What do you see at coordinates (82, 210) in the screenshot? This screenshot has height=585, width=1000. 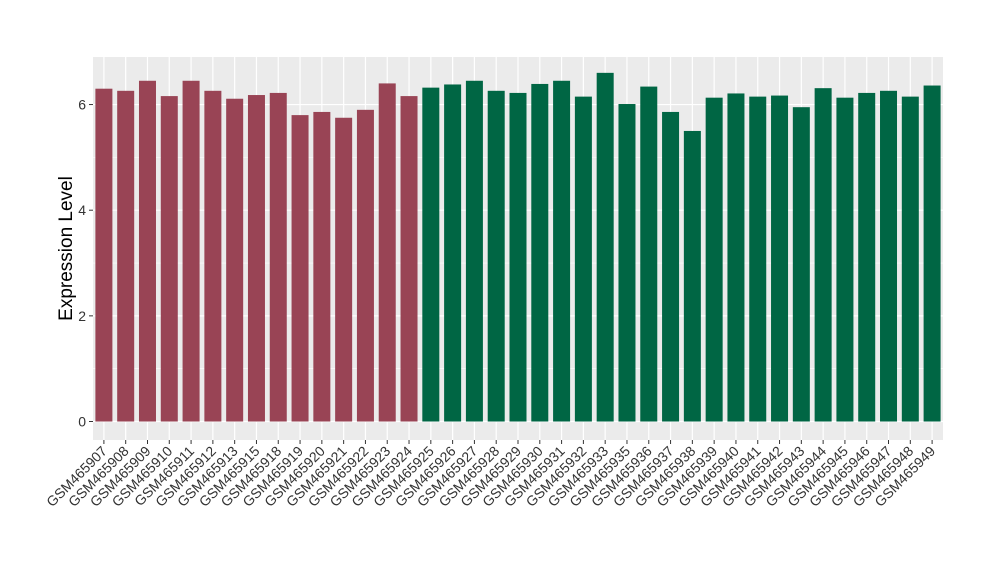 I see `y-tick-label: 4` at bounding box center [82, 210].